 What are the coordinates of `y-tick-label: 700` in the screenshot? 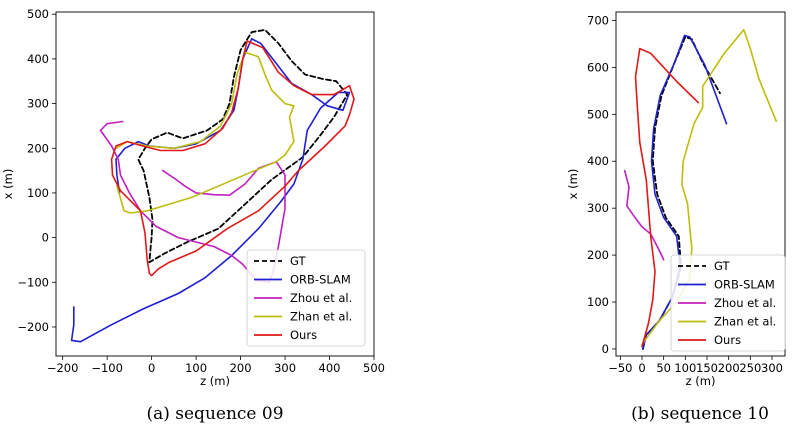 It's located at (598, 20).